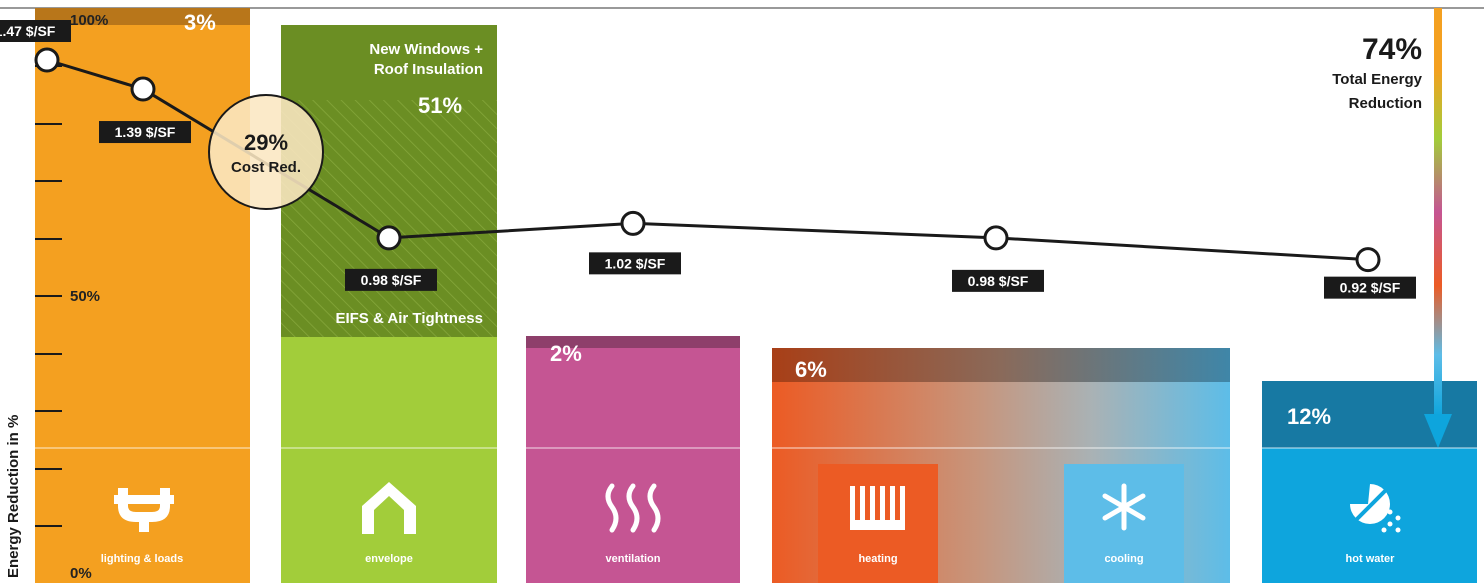  I want to click on bar-ventilation, so click(633, 459).